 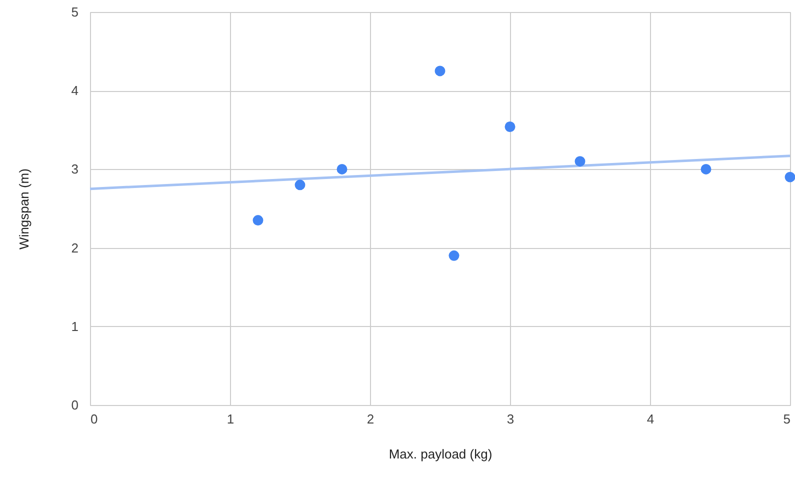 What do you see at coordinates (74, 405) in the screenshot?
I see `y-tick-label: 0` at bounding box center [74, 405].